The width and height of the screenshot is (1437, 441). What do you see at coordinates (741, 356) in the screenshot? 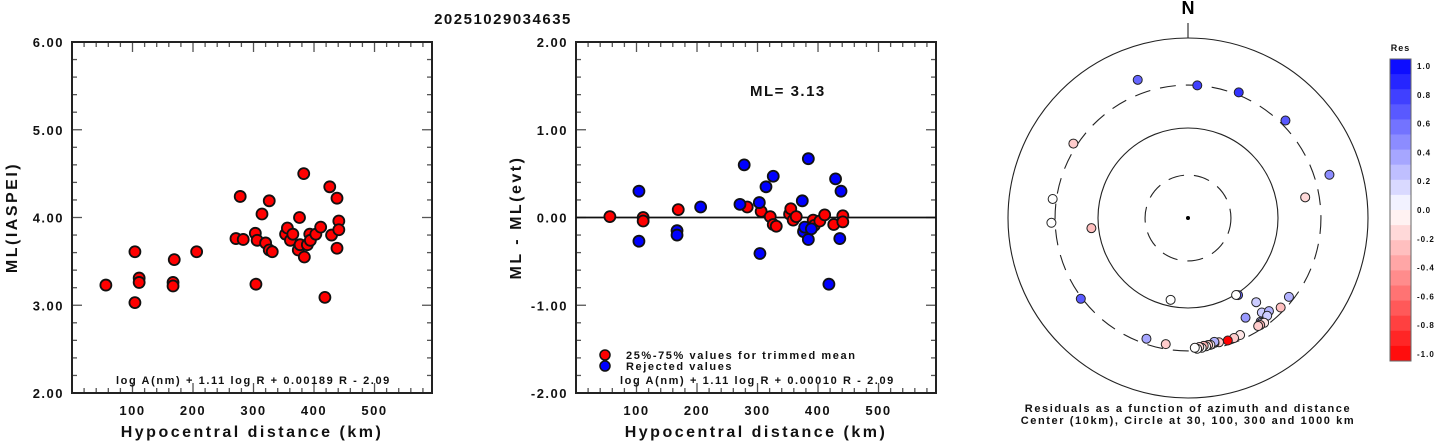
I see `legend-label-trimmed: 25%-75% values for trimmed mean` at bounding box center [741, 356].